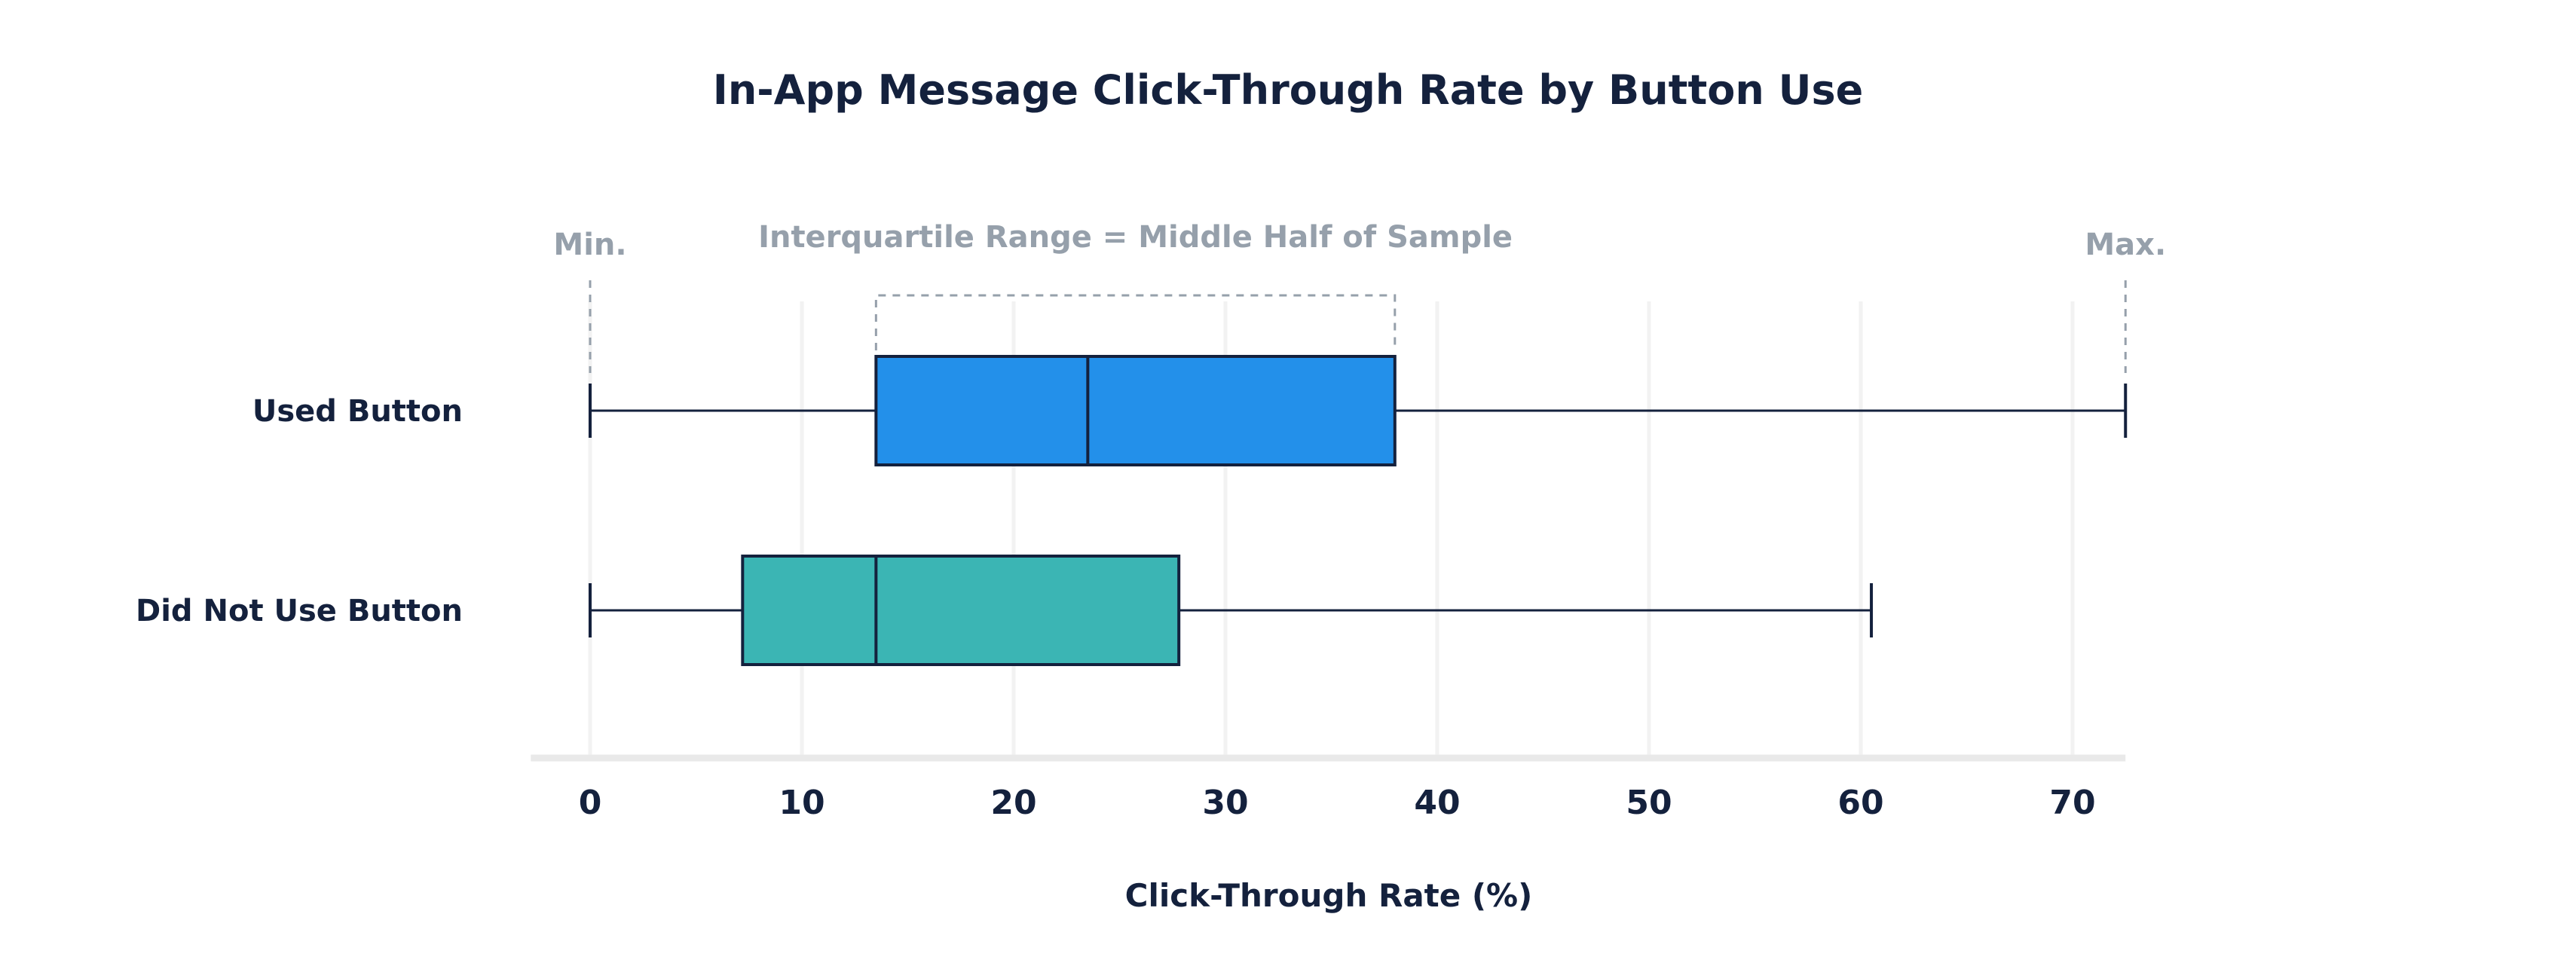 Image resolution: width=2576 pixels, height=969 pixels. What do you see at coordinates (1013, 803) in the screenshot?
I see `x-tick-label-20: 20` at bounding box center [1013, 803].